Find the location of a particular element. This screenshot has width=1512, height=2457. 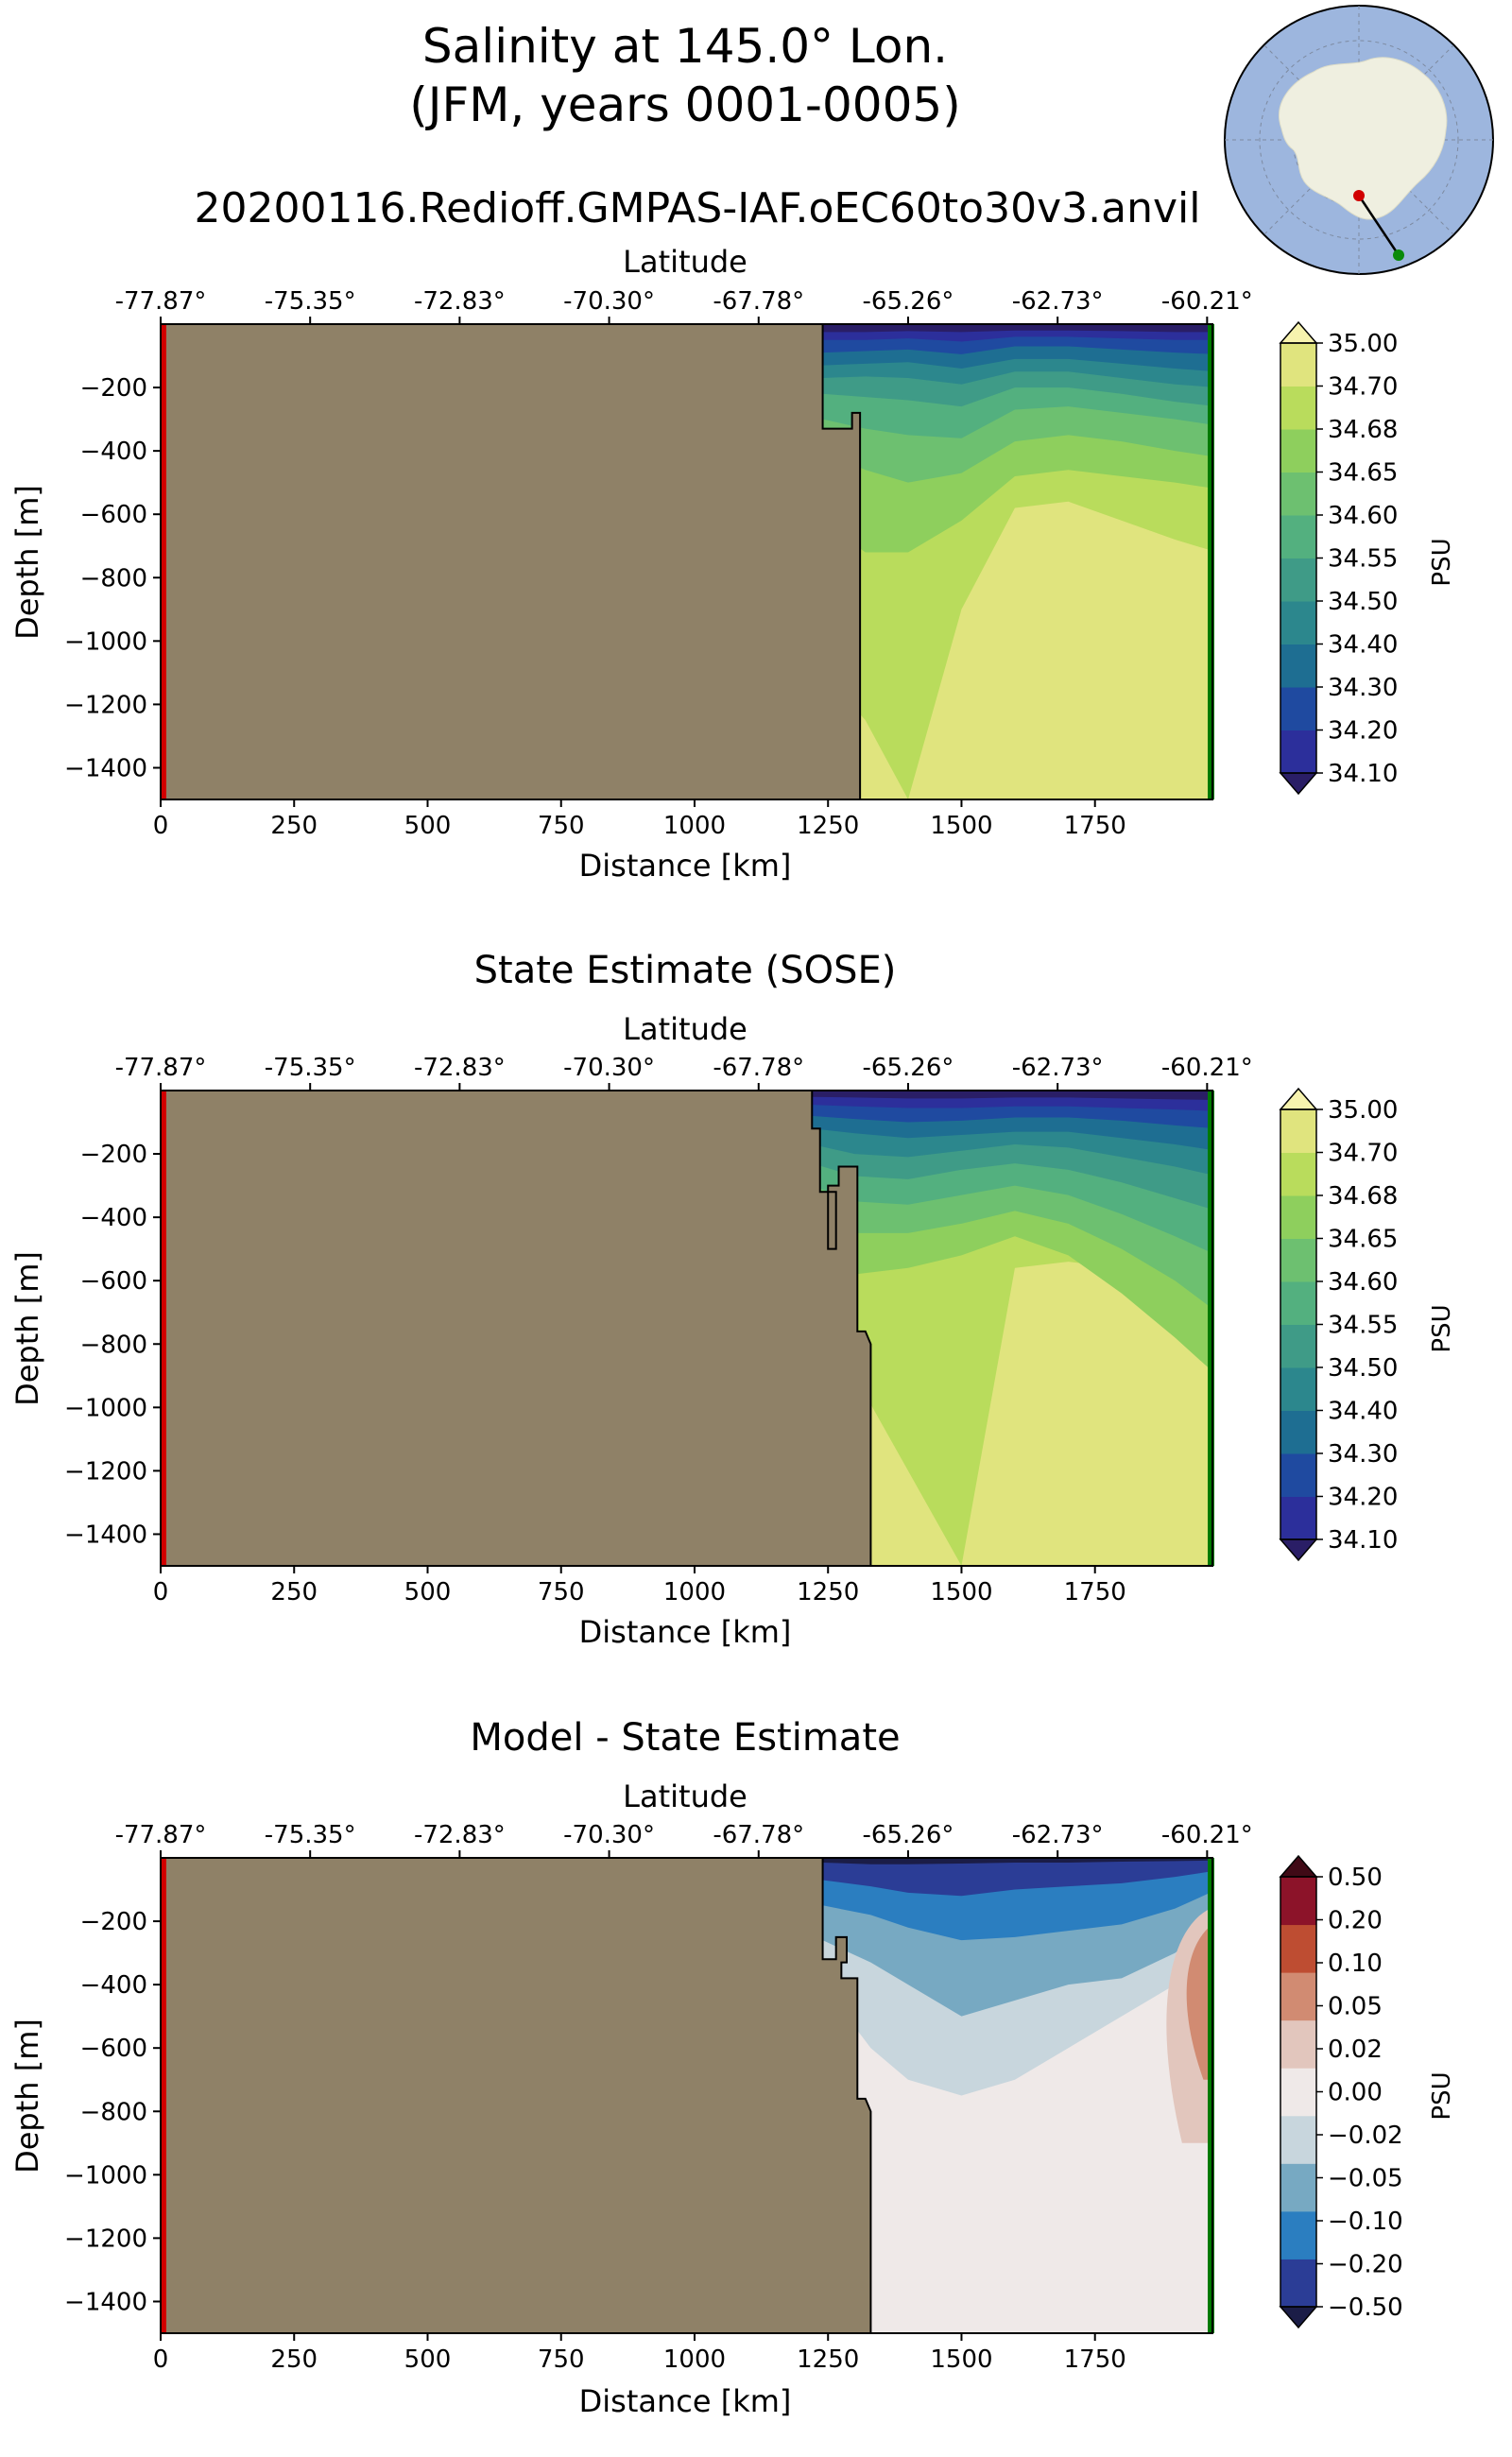

colorbar-tick-label: 0.02 is located at coordinates (1355, 2050).